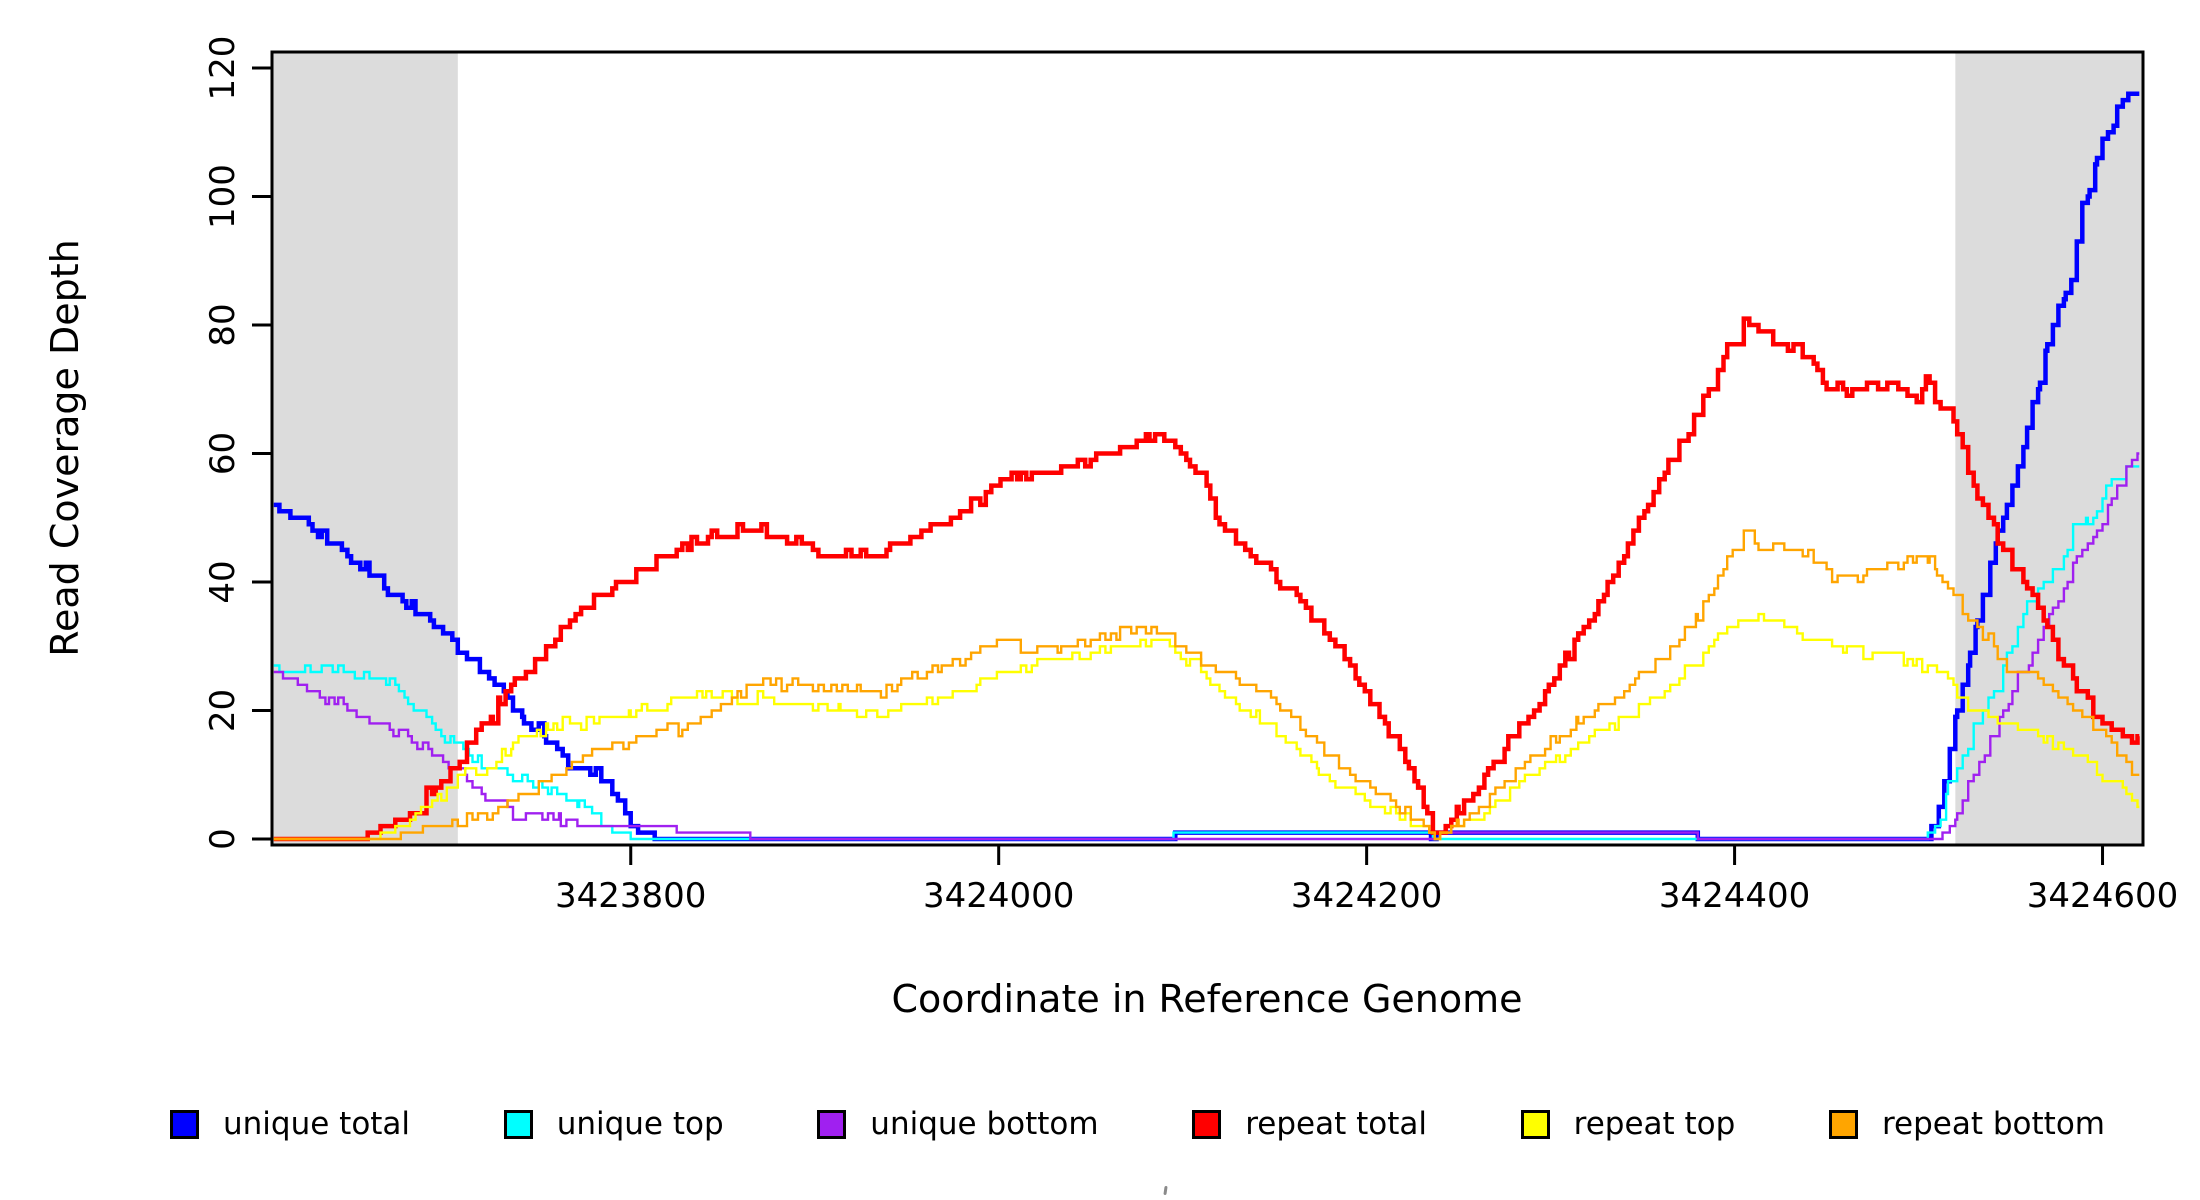 This screenshot has width=2200, height=1200. What do you see at coordinates (1336, 1124) in the screenshot?
I see `legend-label: repeat total` at bounding box center [1336, 1124].